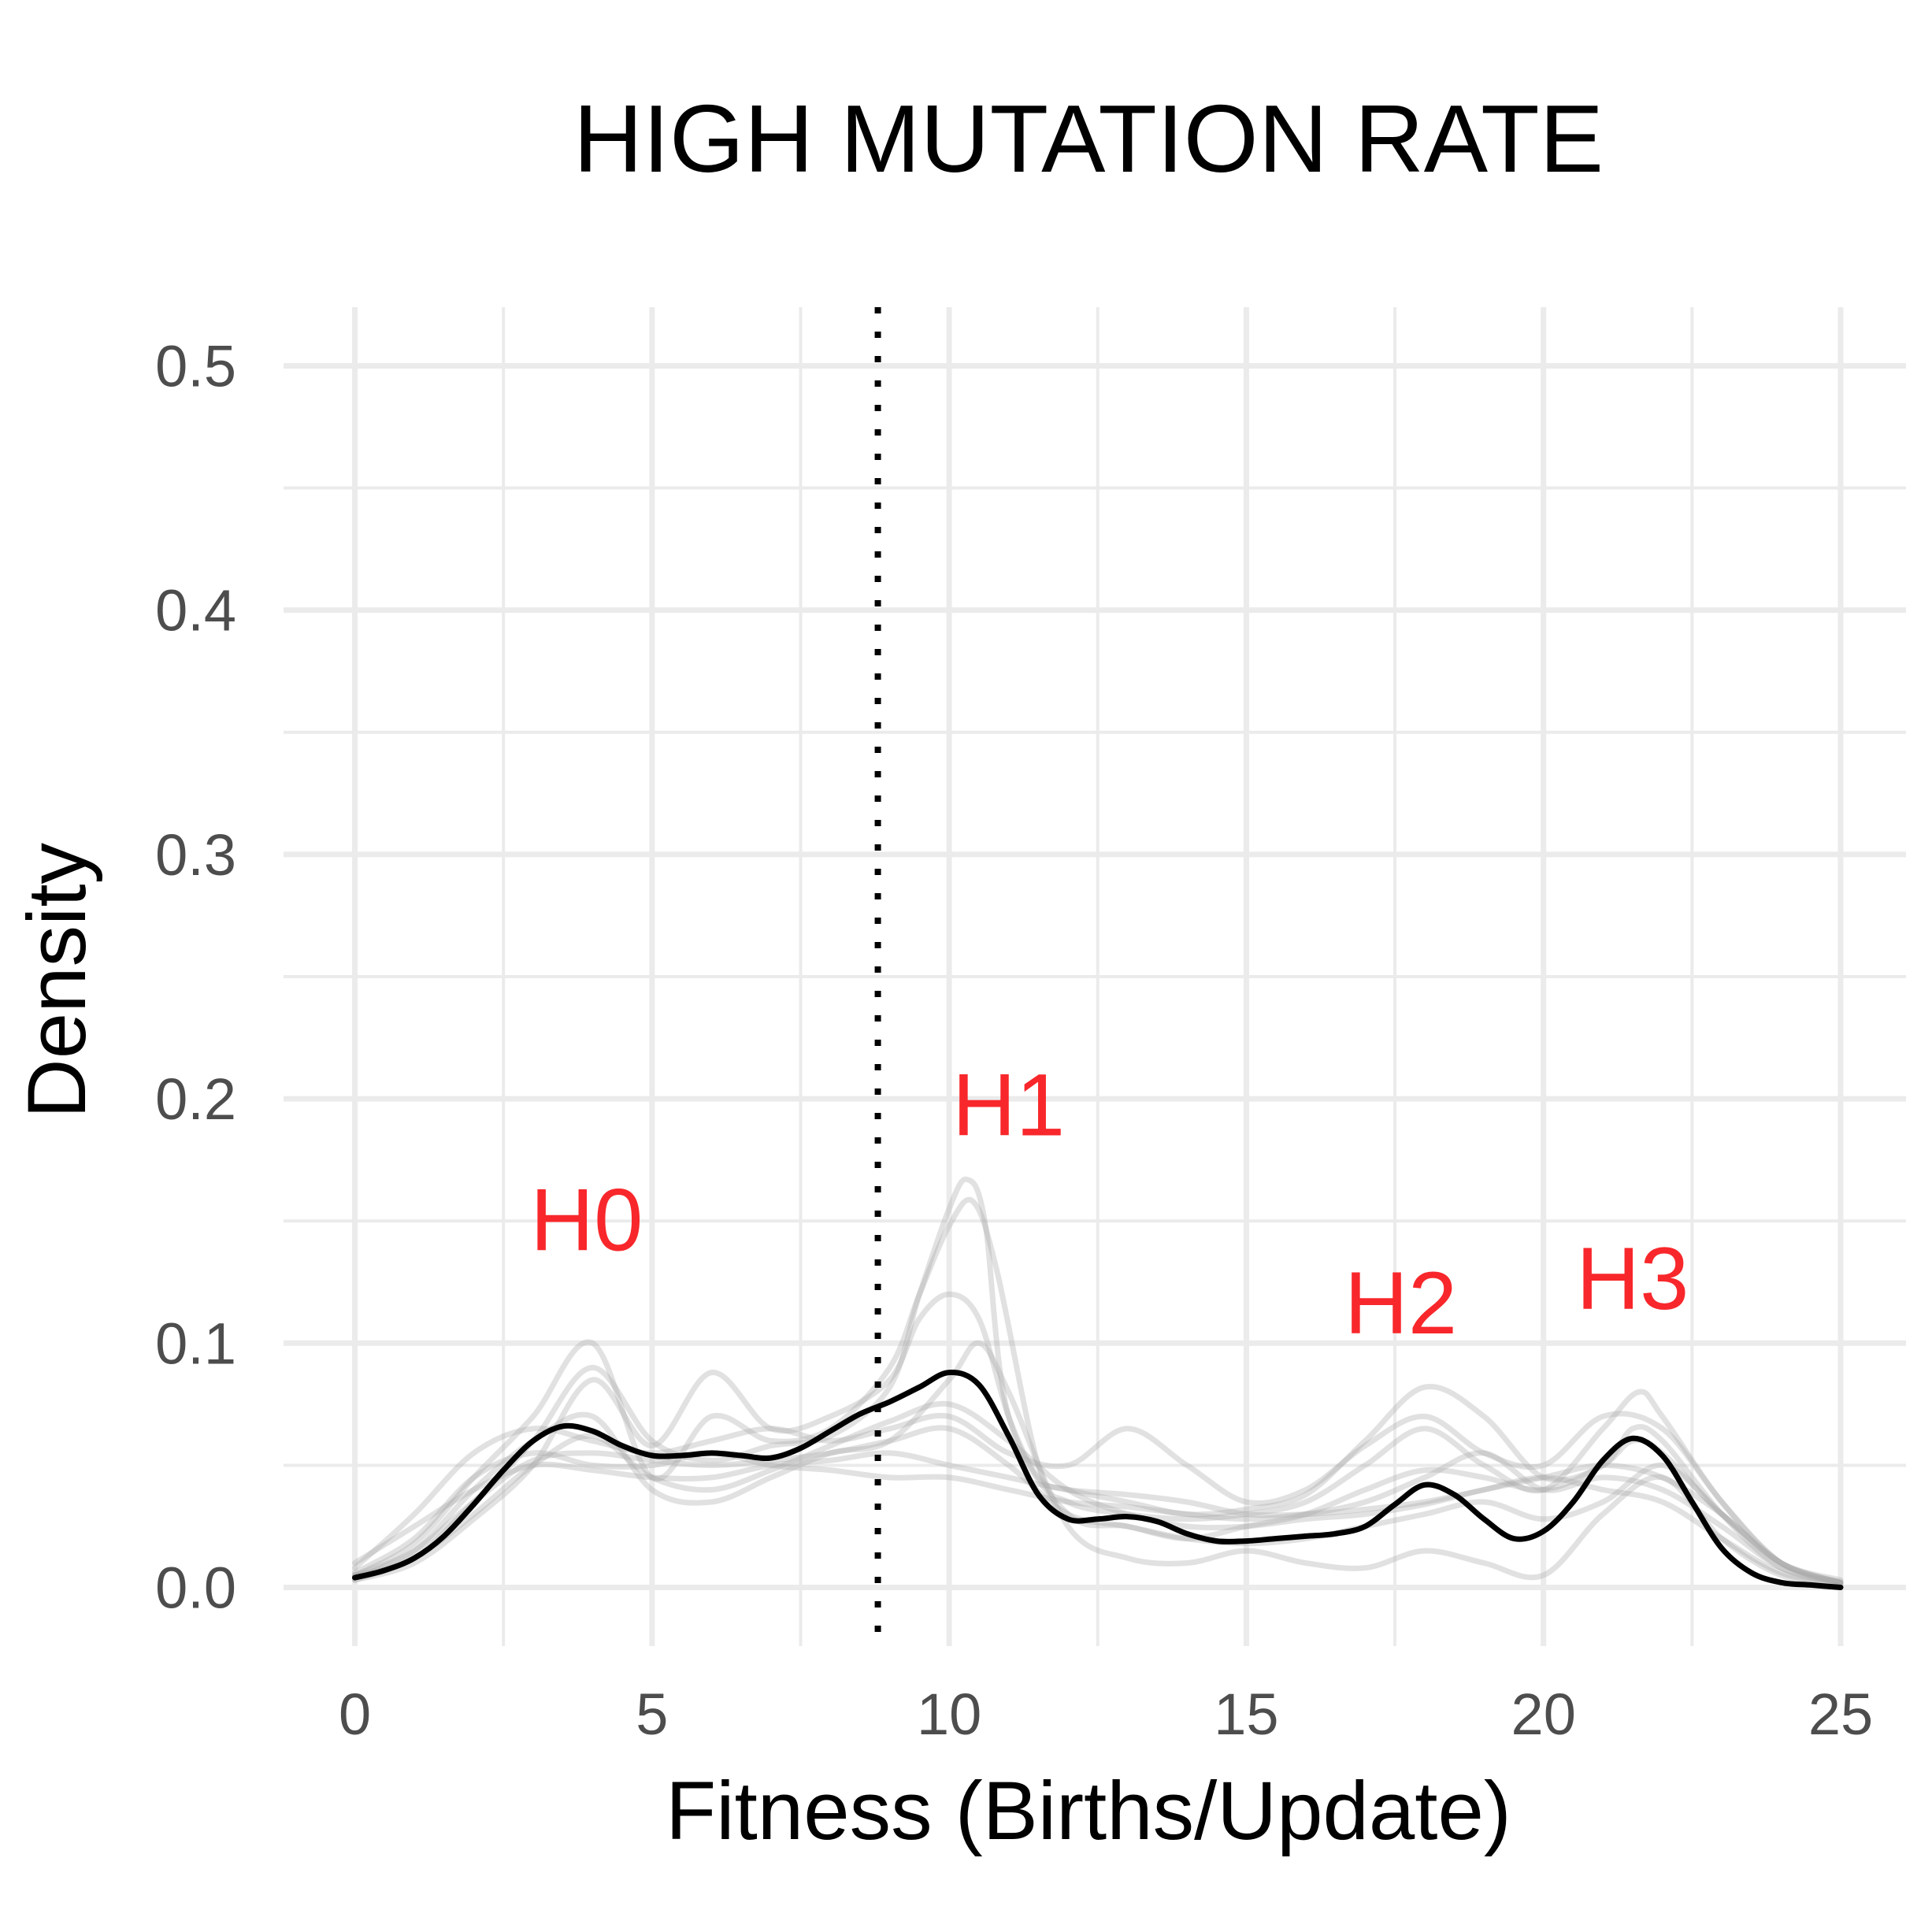 Image resolution: width=1932 pixels, height=1932 pixels. What do you see at coordinates (1089, 138) in the screenshot?
I see `chart-title: HIGH MUTATION RATE` at bounding box center [1089, 138].